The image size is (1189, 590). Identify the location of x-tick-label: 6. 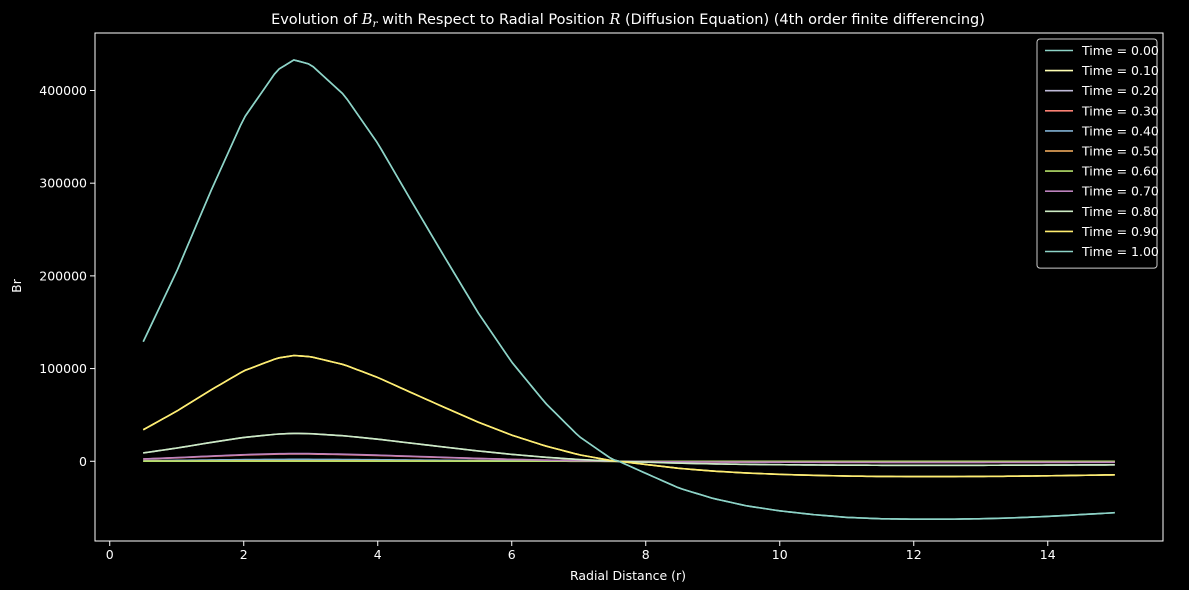
(512, 554).